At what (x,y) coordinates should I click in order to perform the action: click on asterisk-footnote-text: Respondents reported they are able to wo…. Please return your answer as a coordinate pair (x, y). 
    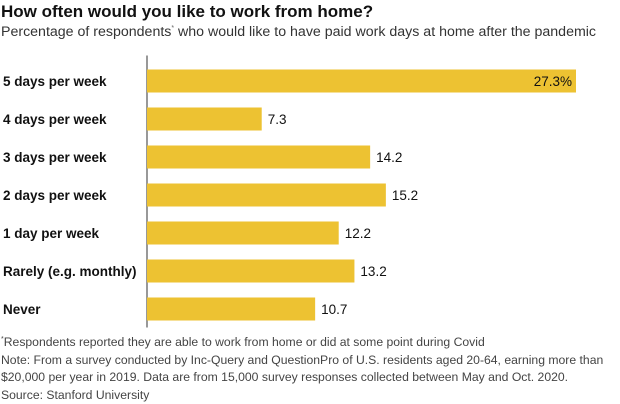
    Looking at the image, I should click on (244, 342).